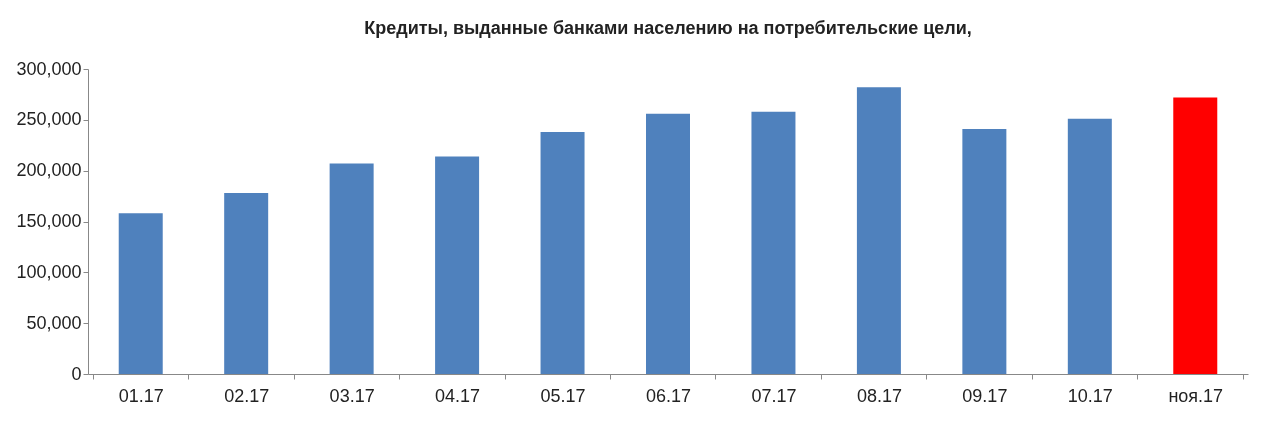 The width and height of the screenshot is (1288, 430). What do you see at coordinates (49, 119) in the screenshot?
I see `y-tick-label: 250,000` at bounding box center [49, 119].